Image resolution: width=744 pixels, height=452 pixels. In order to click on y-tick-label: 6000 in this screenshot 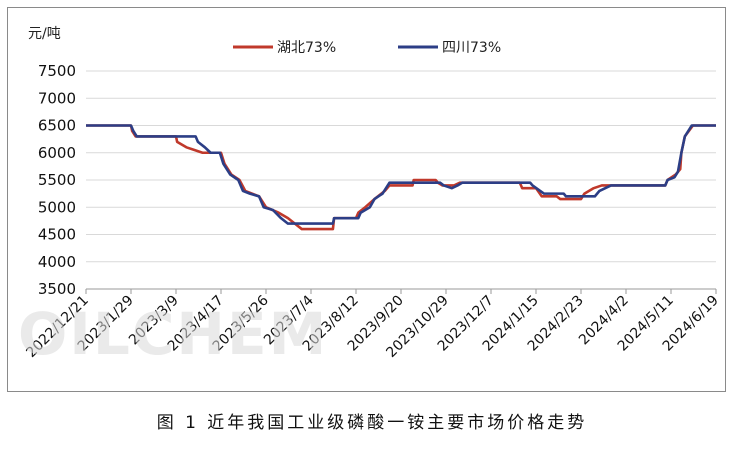, I will do `click(57, 153)`.